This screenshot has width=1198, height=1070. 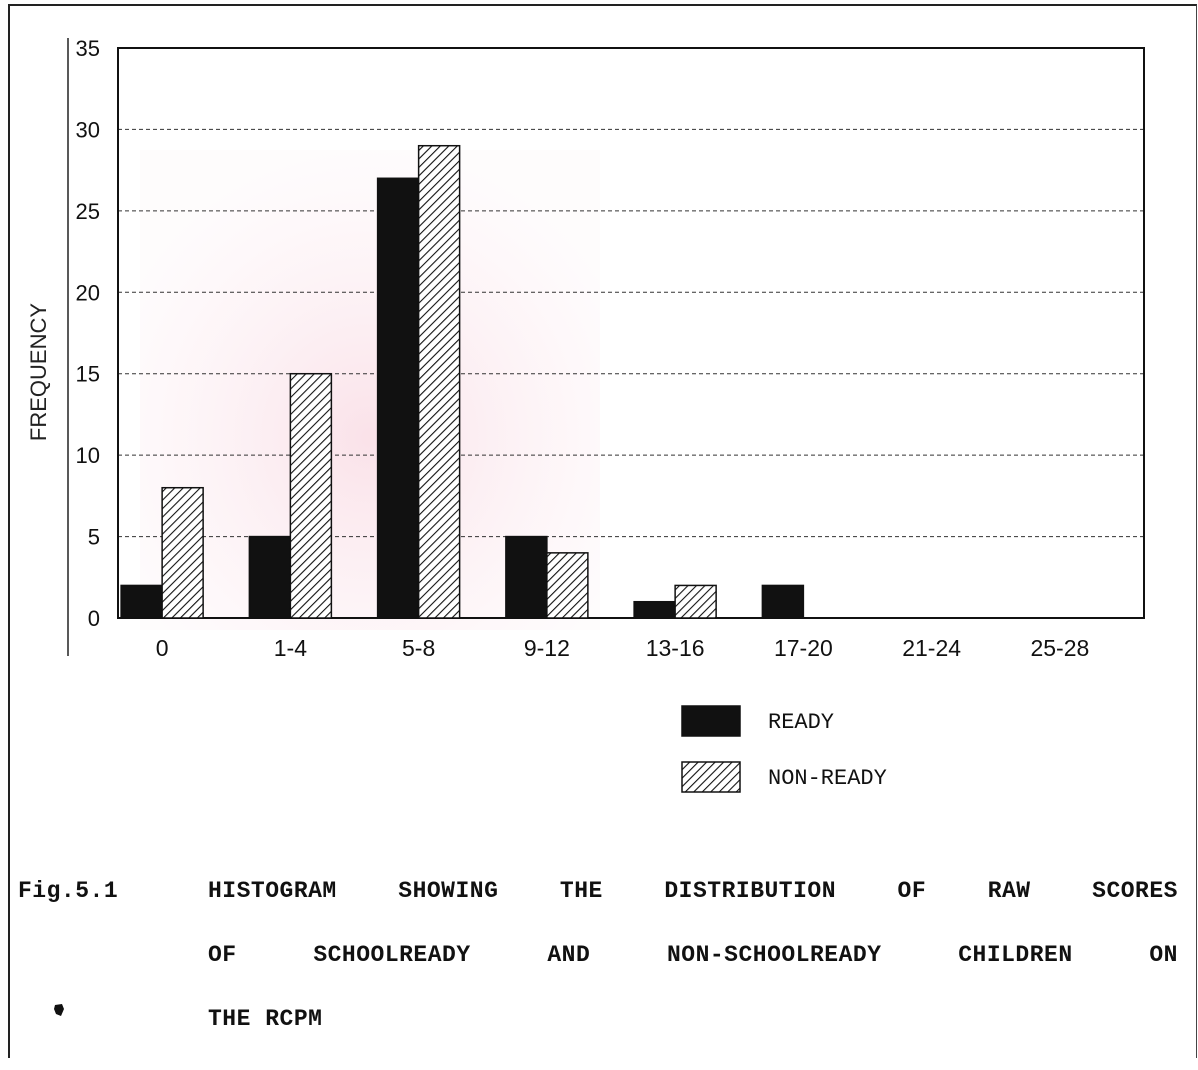 I want to click on x-tick-label: 5-8, so click(x=418, y=648).